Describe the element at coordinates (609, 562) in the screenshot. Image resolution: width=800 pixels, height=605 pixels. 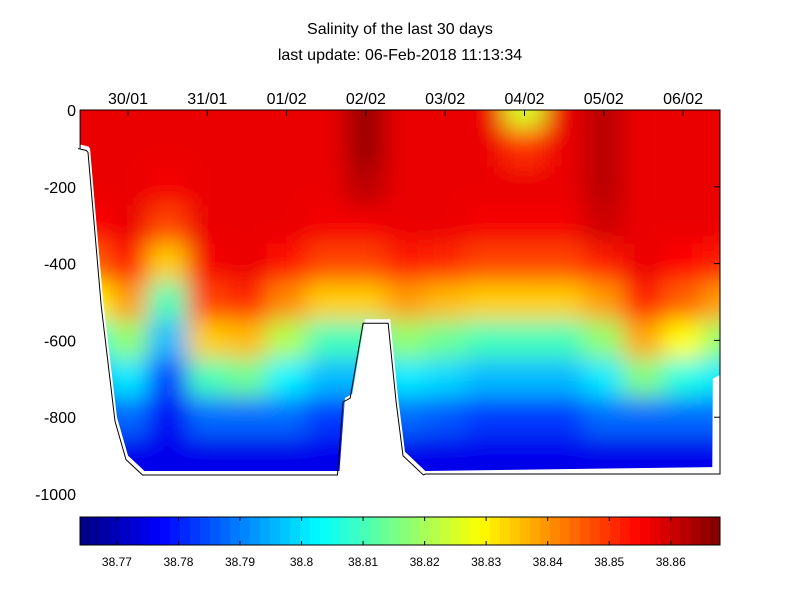
I see `colorbar-tick-label: 38.85` at that location.